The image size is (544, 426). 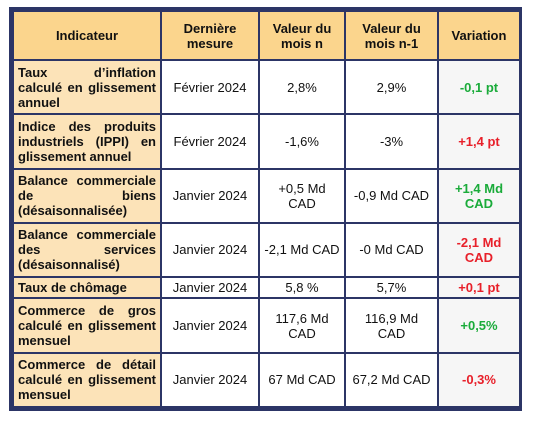 What do you see at coordinates (479, 35) in the screenshot?
I see `header-variation: Variation` at bounding box center [479, 35].